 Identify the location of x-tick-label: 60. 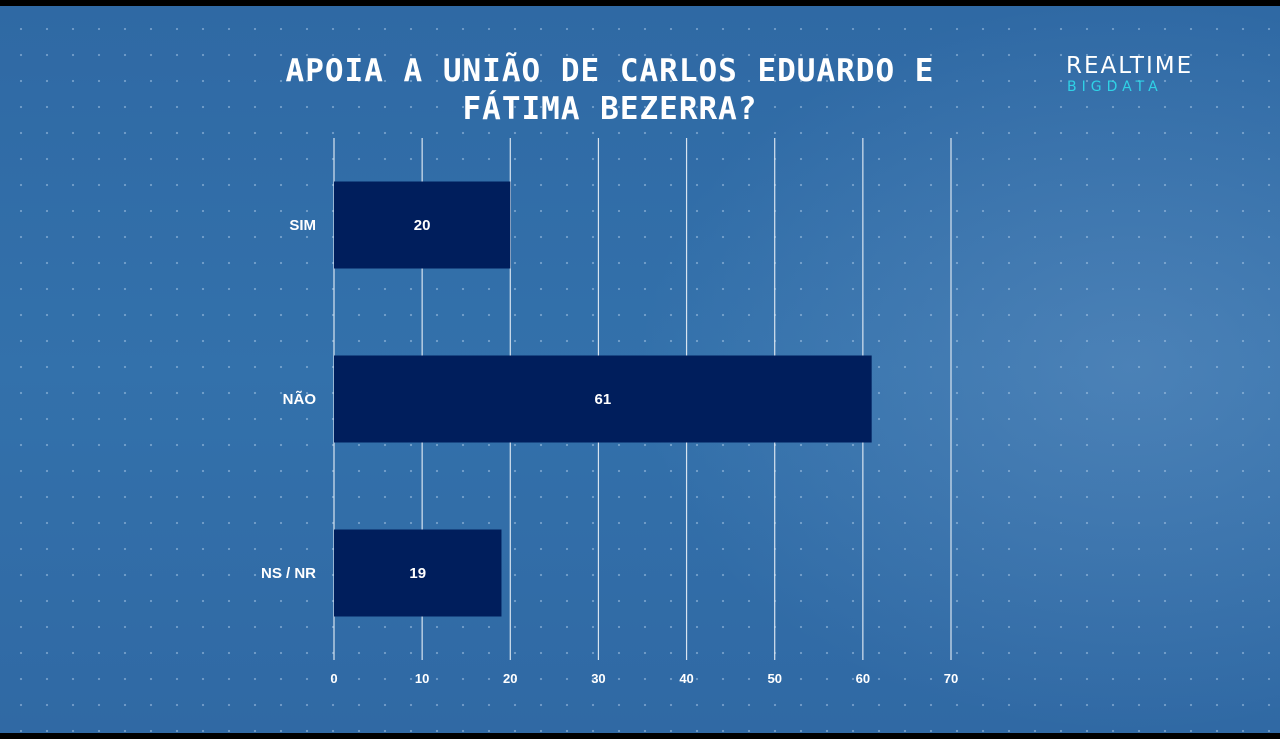
(863, 678).